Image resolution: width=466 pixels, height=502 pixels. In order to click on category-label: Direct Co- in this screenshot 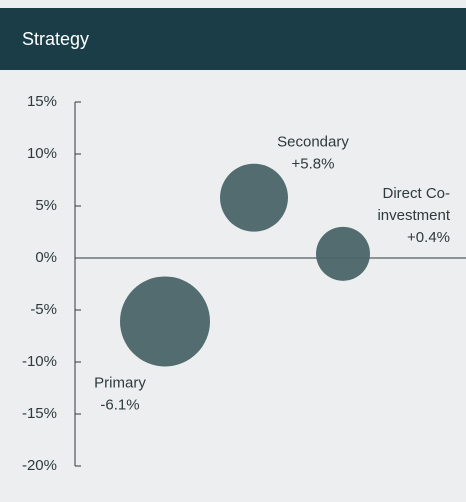, I will do `click(416, 193)`.